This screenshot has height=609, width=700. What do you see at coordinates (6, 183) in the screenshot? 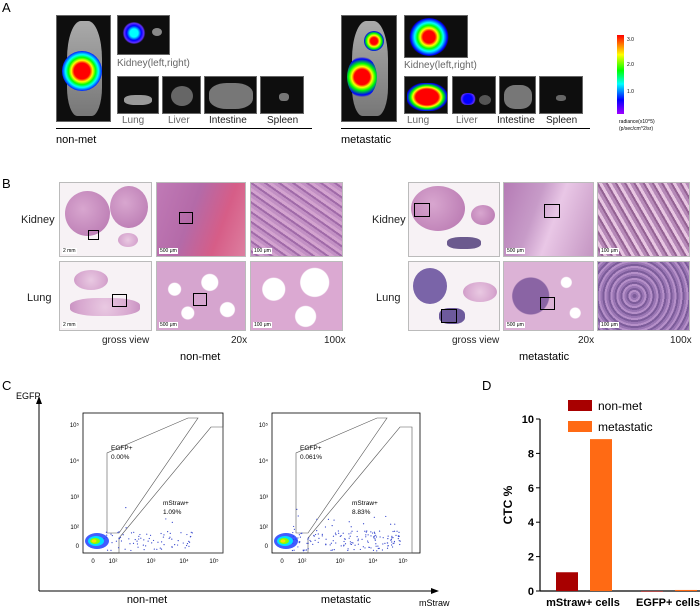
I see `panel-b-letter: B` at bounding box center [6, 183].